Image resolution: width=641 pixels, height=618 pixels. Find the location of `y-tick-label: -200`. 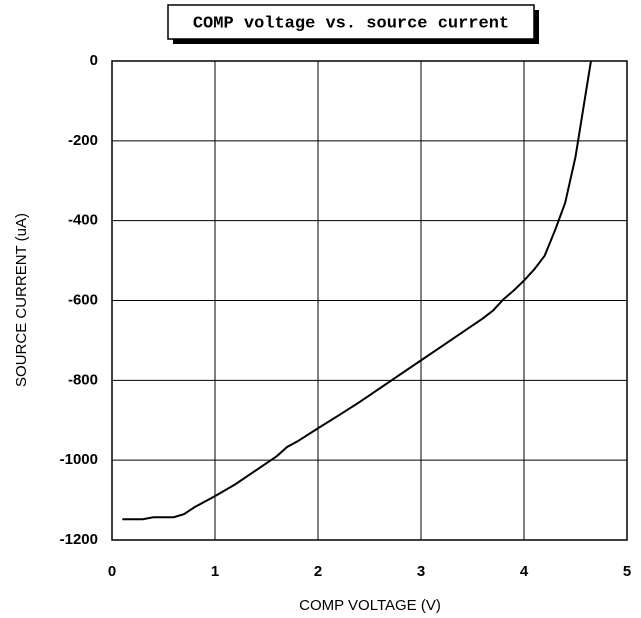

y-tick-label: -200 is located at coordinates (83, 140).